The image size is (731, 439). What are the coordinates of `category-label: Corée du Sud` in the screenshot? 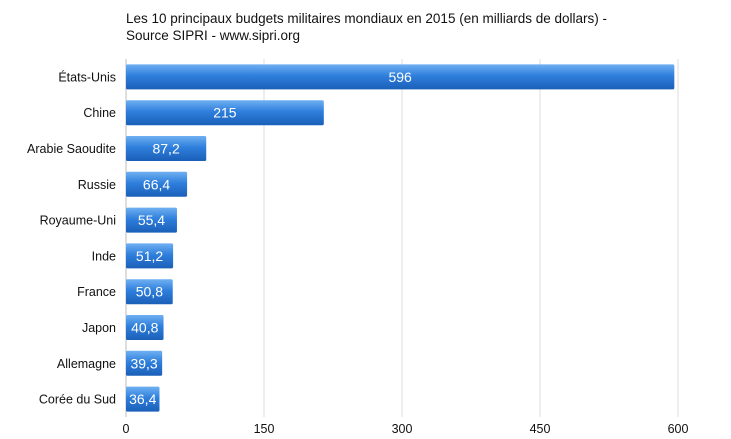 It's located at (77, 400).